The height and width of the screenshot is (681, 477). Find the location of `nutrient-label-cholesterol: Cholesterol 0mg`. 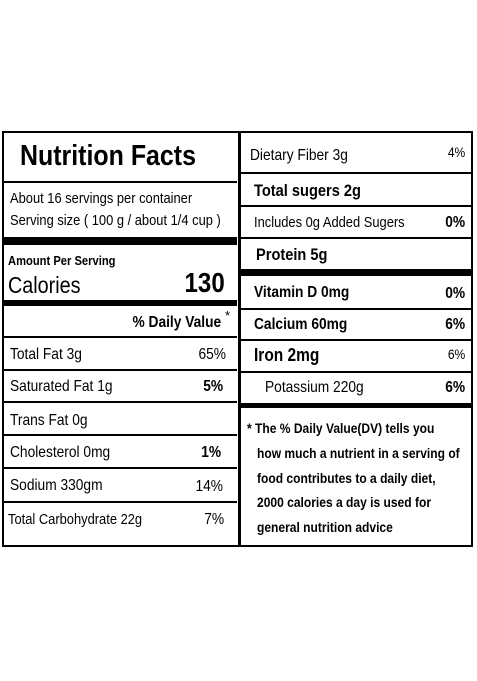

nutrient-label-cholesterol: Cholesterol 0mg is located at coordinates (60, 452).